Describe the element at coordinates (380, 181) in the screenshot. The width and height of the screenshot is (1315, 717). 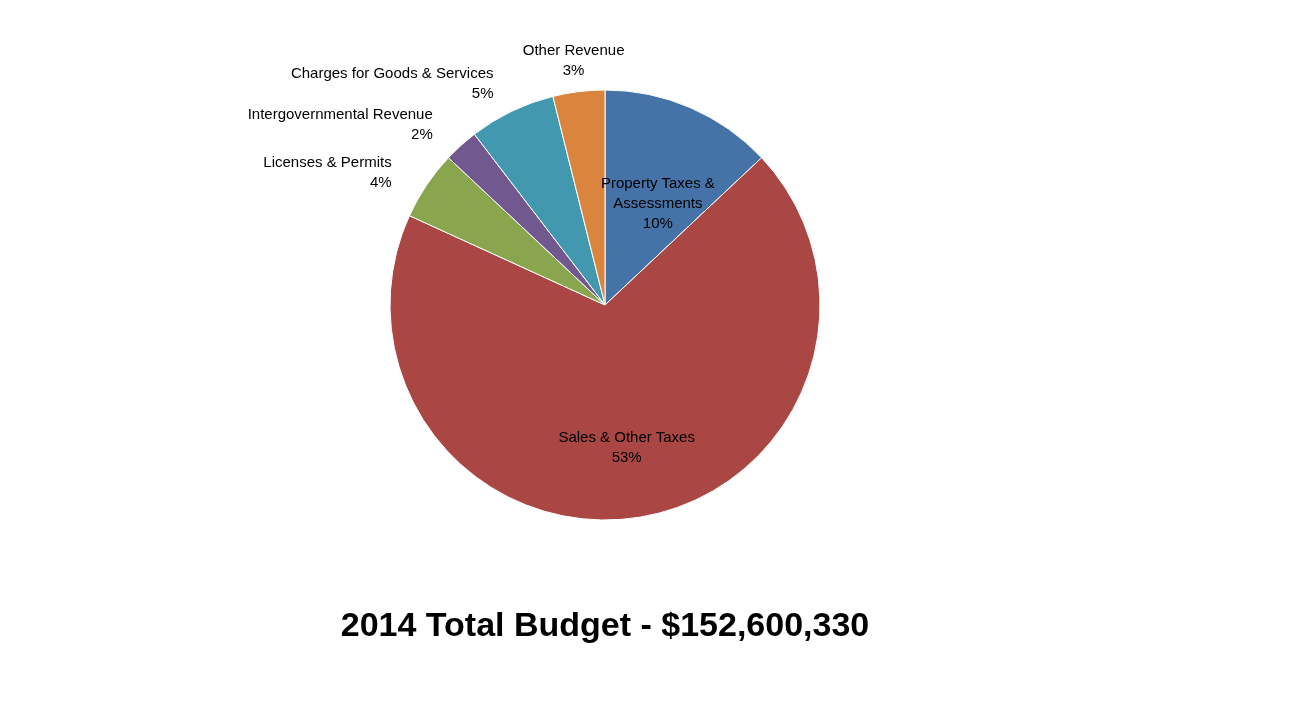
I see `data-label: 4%` at that location.